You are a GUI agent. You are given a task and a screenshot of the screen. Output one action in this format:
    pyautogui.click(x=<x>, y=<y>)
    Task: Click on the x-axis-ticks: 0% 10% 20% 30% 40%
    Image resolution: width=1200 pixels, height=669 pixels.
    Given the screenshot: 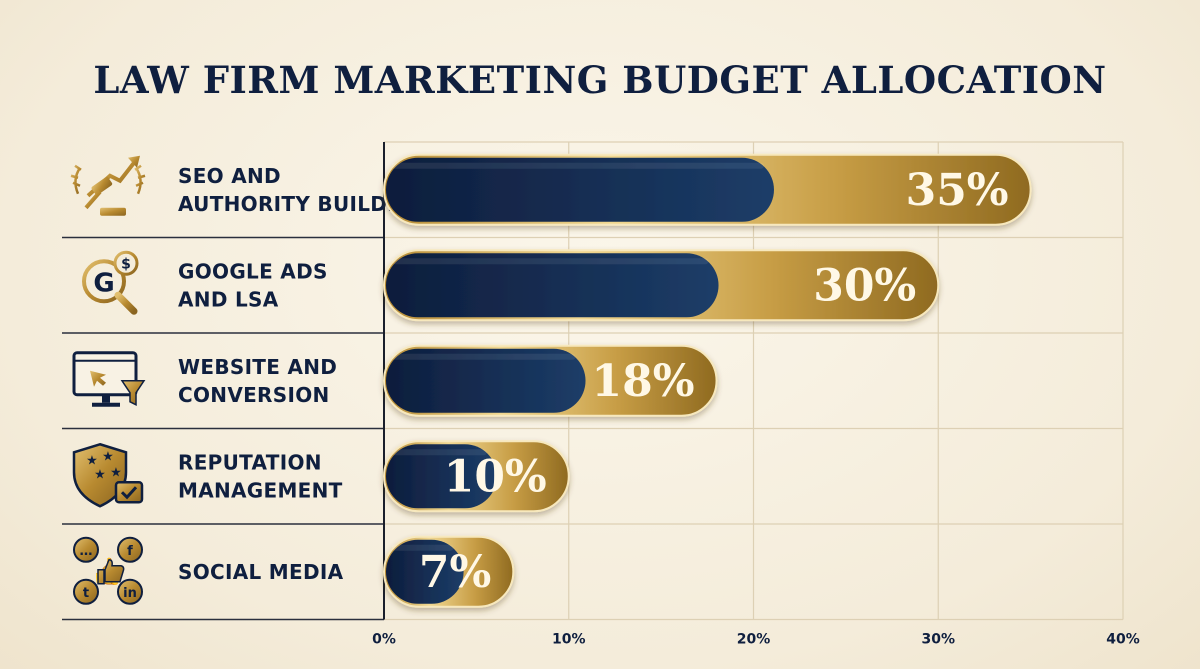 What is the action you would take?
    pyautogui.click(x=756, y=640)
    